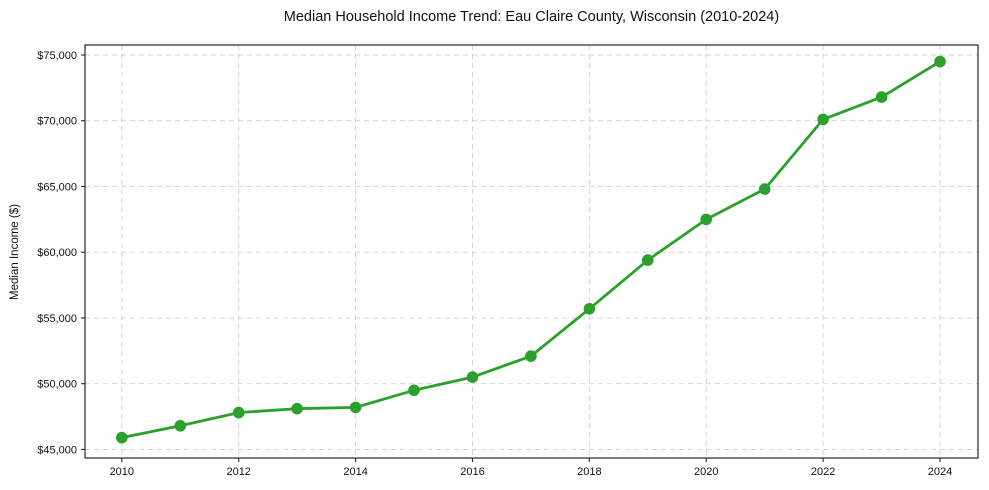 This screenshot has height=490, width=989. Describe the element at coordinates (57, 450) in the screenshot. I see `y-tick-label: $45,000` at that location.